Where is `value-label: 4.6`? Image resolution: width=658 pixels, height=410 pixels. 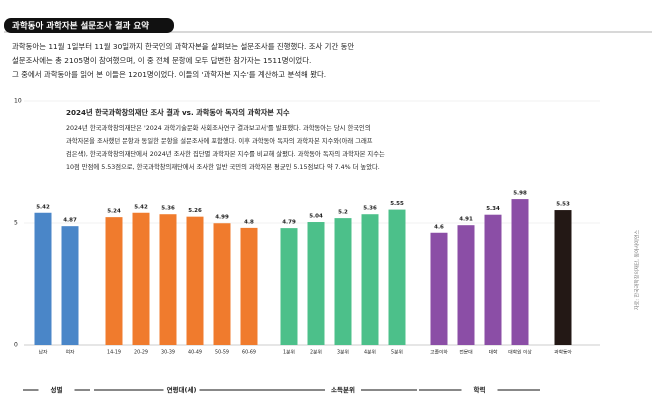
value-label: 4.6 is located at coordinates (439, 227).